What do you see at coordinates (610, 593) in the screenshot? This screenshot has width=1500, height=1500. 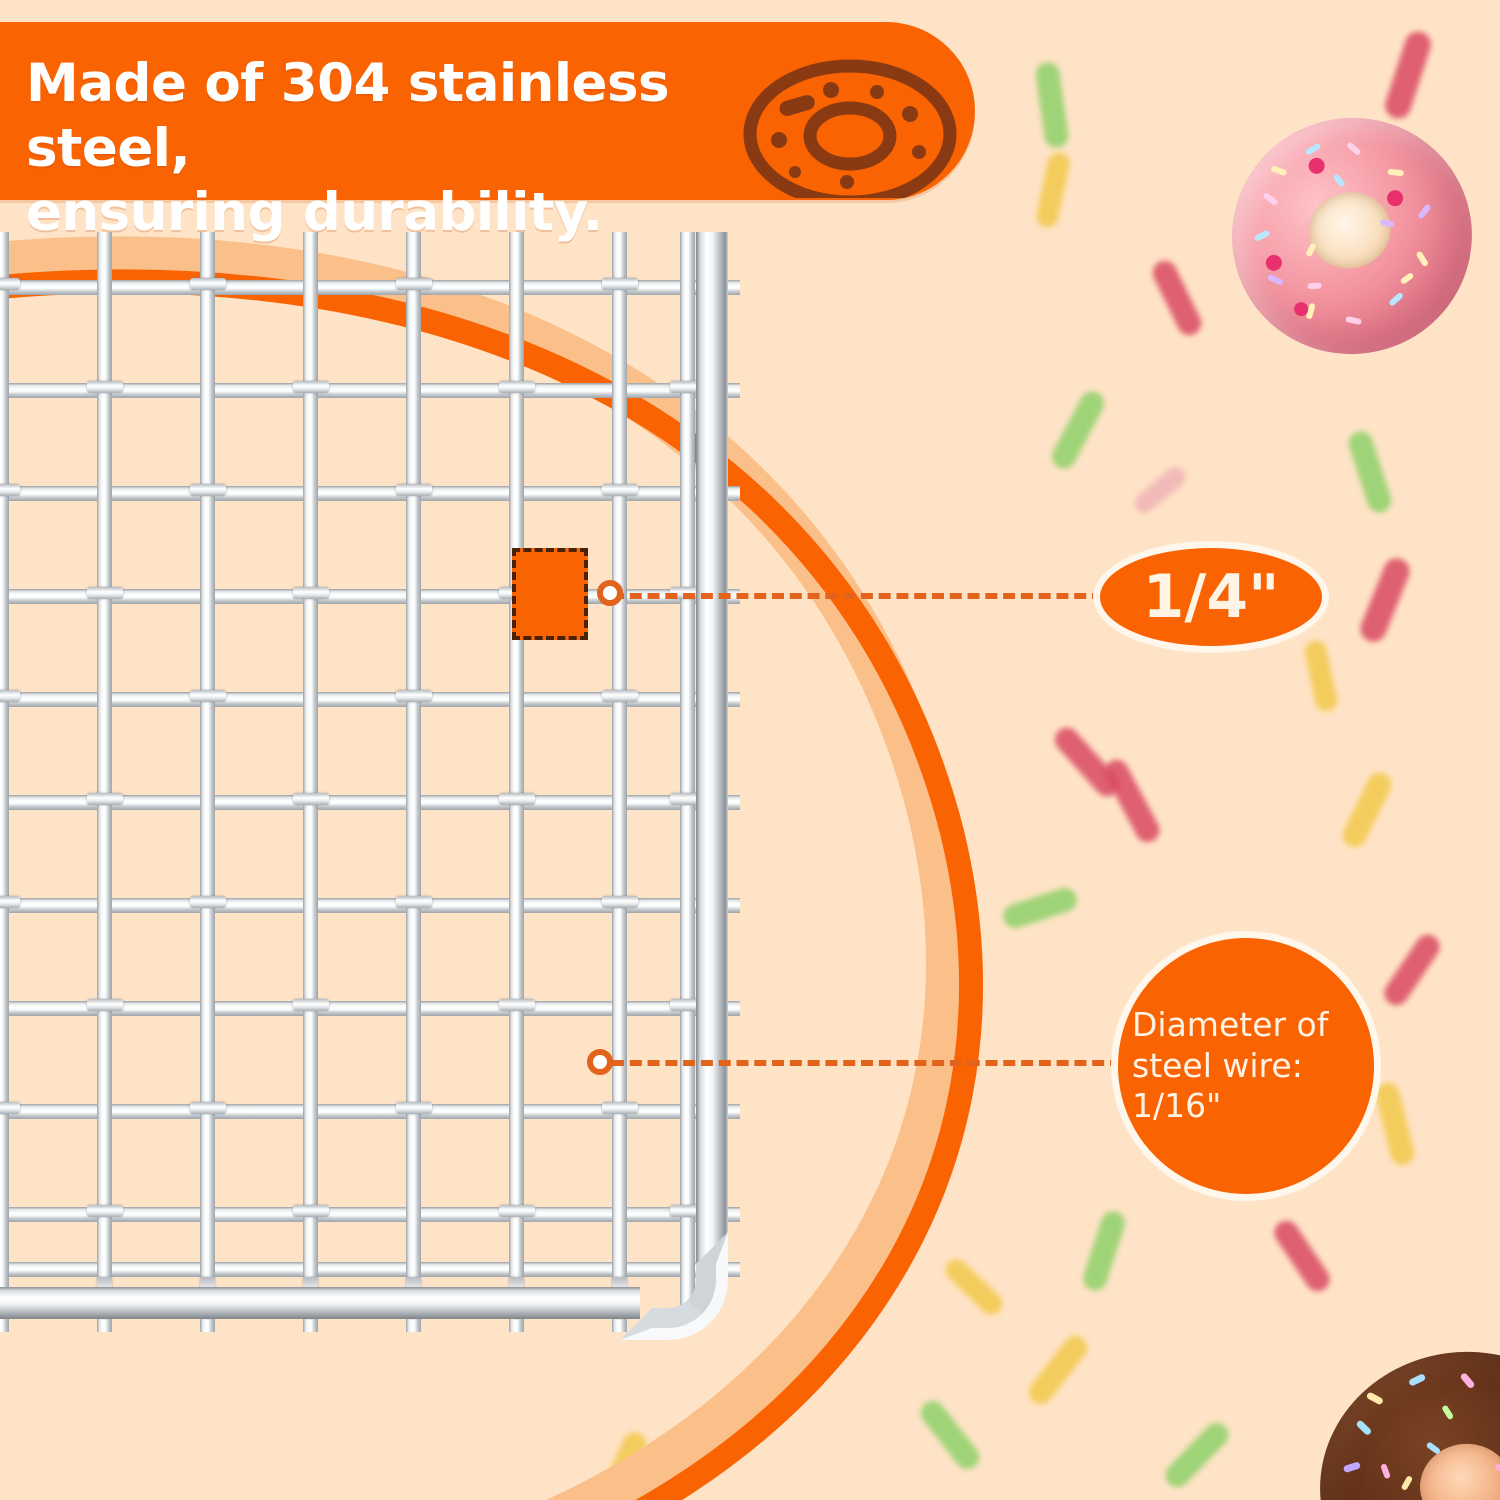 I see `leader-marker-mesh-opening` at bounding box center [610, 593].